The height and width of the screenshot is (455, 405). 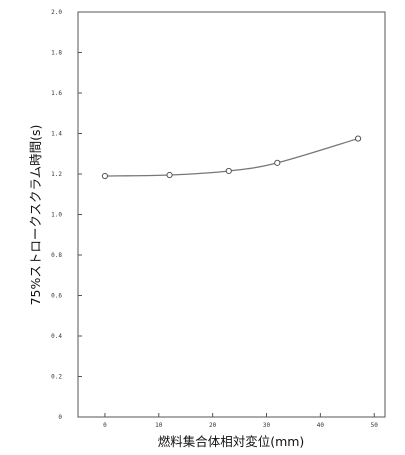 What do you see at coordinates (267, 425) in the screenshot?
I see `x-tick-label: 30` at bounding box center [267, 425].